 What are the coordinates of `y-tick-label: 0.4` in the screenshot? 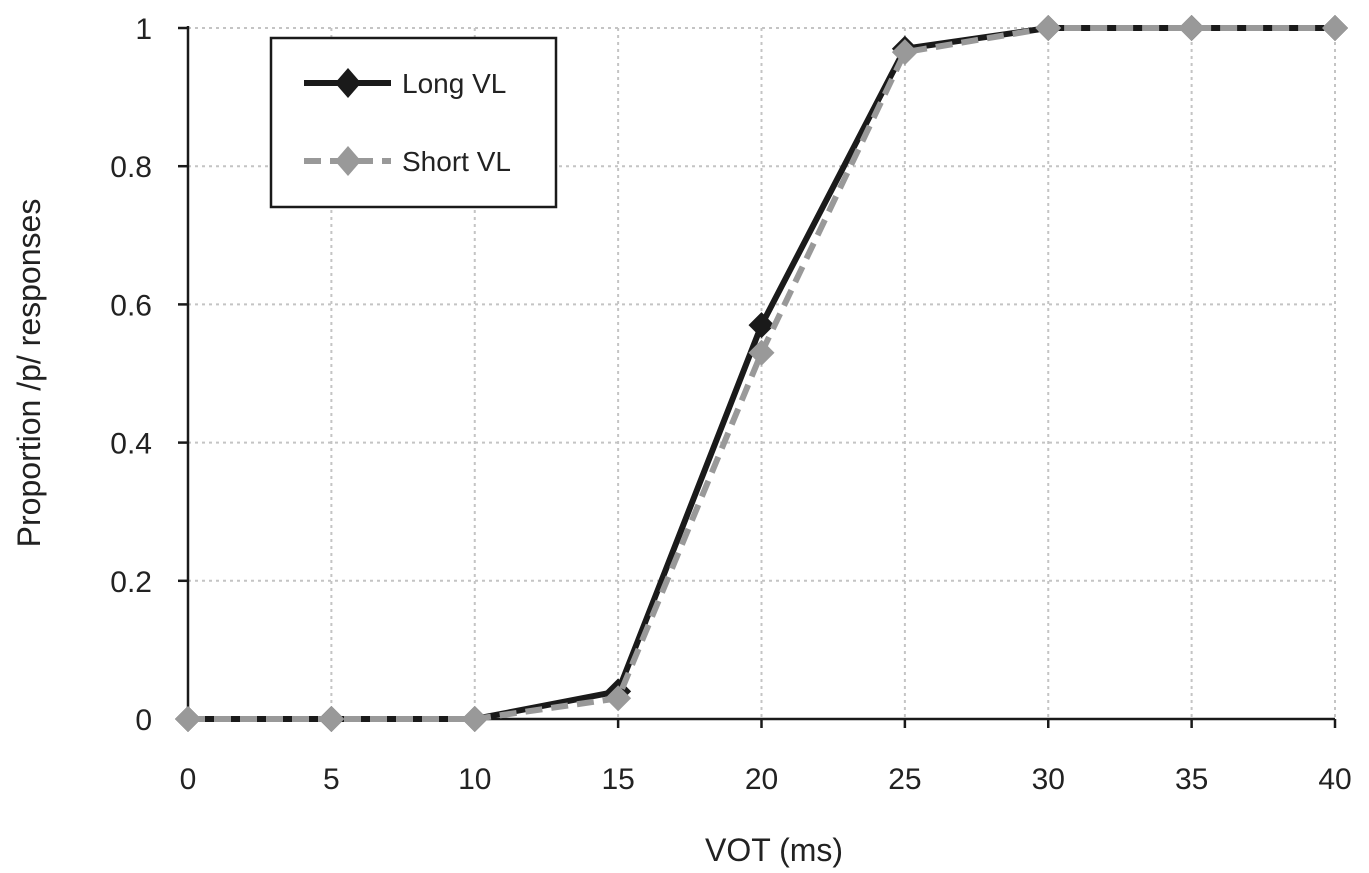 It's located at (131, 444).